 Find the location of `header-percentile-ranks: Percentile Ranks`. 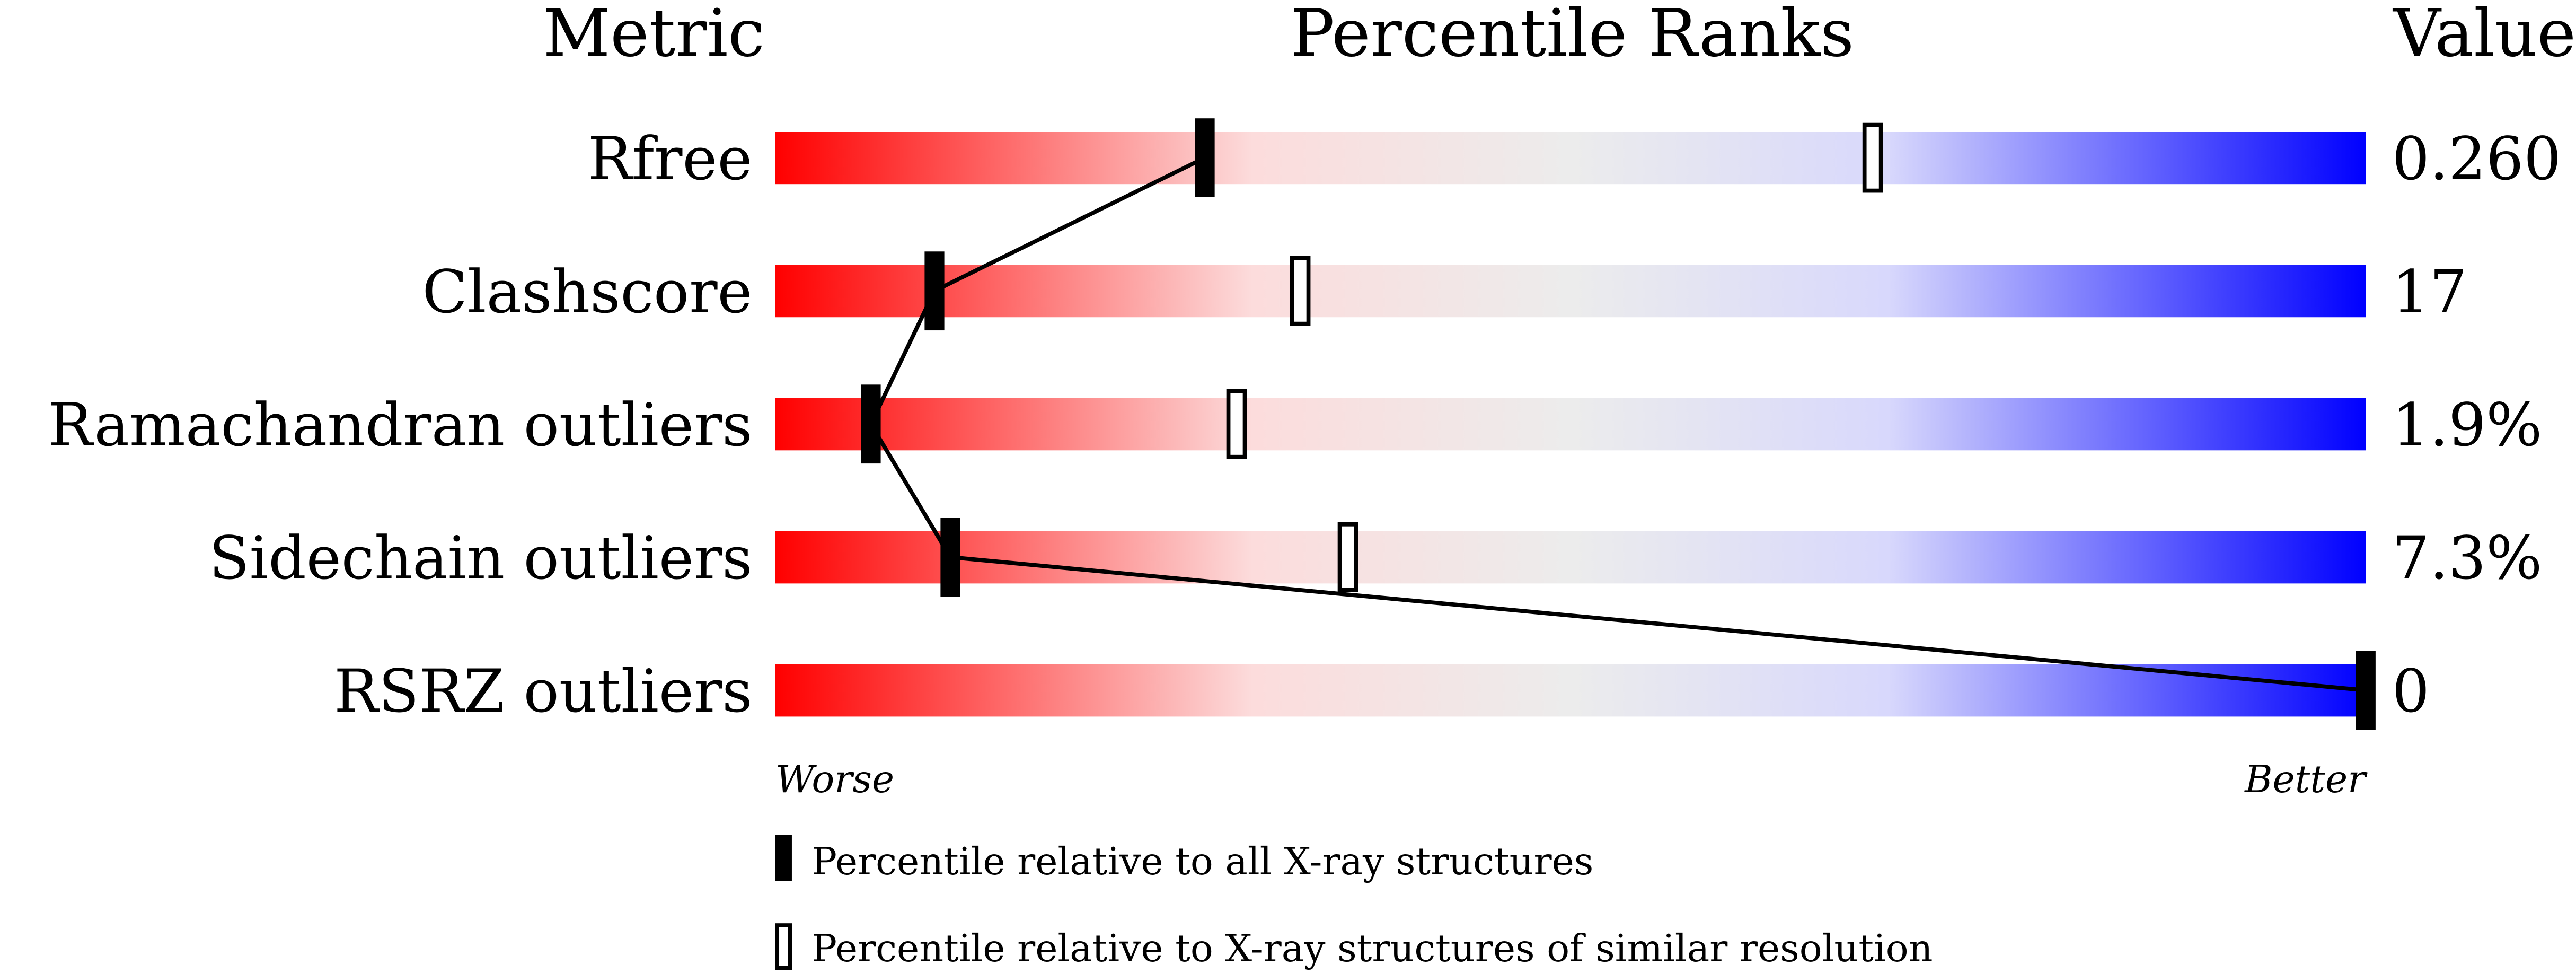

header-percentile-ranks: Percentile Ranks is located at coordinates (1572, 36).